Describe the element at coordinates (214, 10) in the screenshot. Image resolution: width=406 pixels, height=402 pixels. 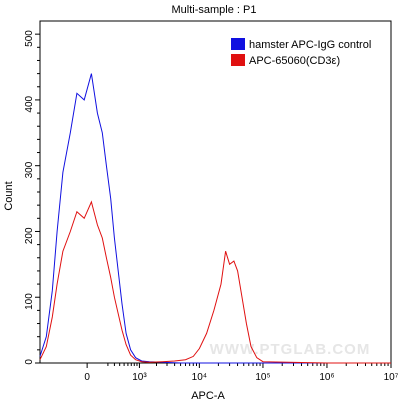
I see `chart-title: Multi-sample : P1` at that location.